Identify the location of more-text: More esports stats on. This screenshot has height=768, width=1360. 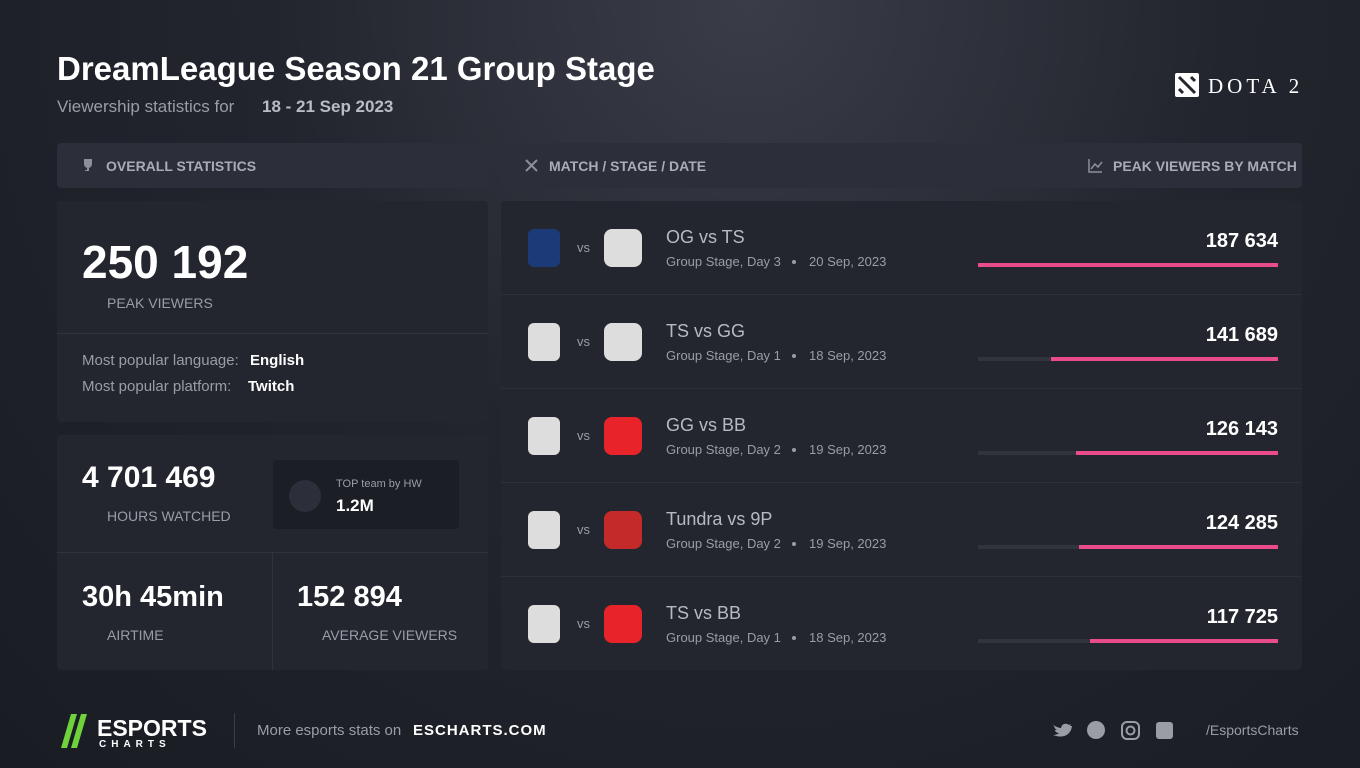
(329, 730).